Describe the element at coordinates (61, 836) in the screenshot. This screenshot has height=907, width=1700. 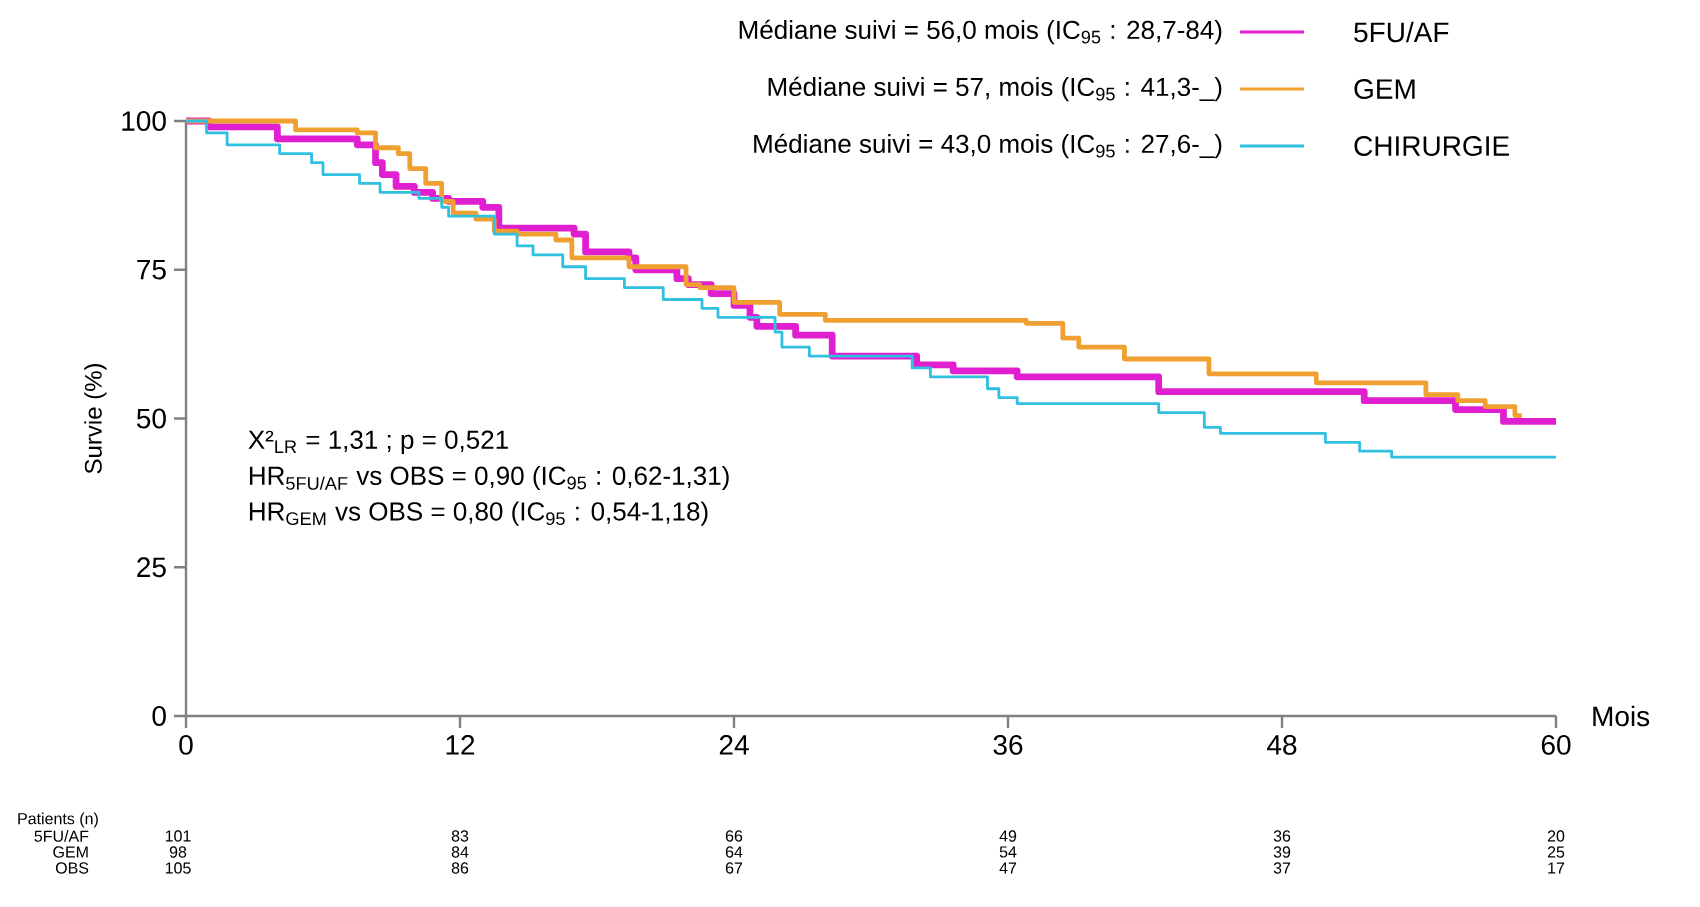
I see `text: 5FU/AF` at that location.